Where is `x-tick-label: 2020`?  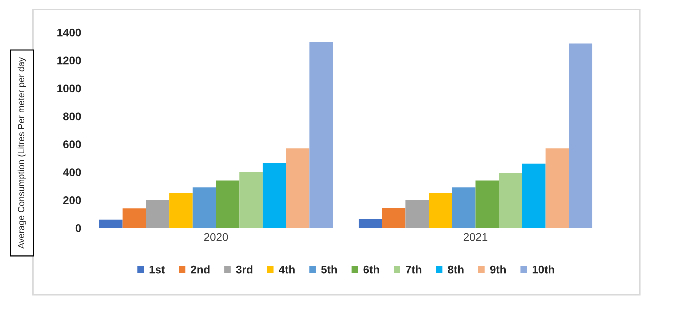
x-tick-label: 2020 is located at coordinates (216, 237).